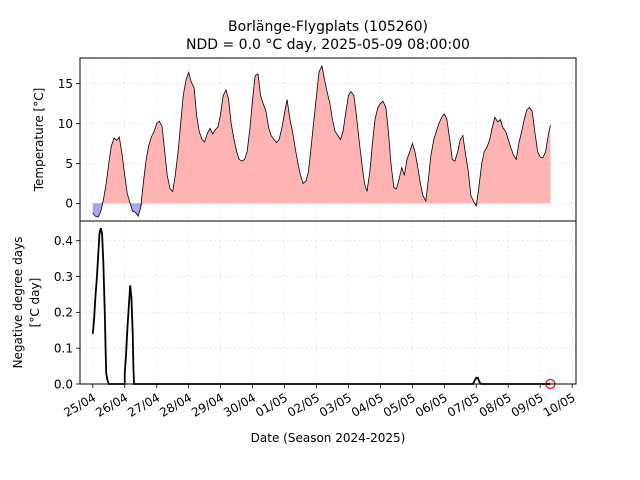  What do you see at coordinates (63, 348) in the screenshot?
I see `ndd-ytick-label-1: 0.1` at bounding box center [63, 348].